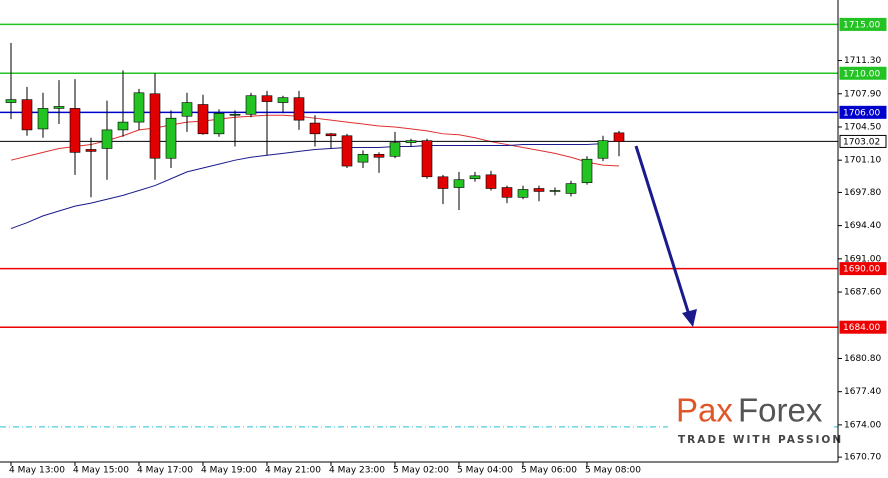 This screenshot has width=888, height=478. What do you see at coordinates (307, 186) in the screenshot?
I see `moving-average` at bounding box center [307, 186].